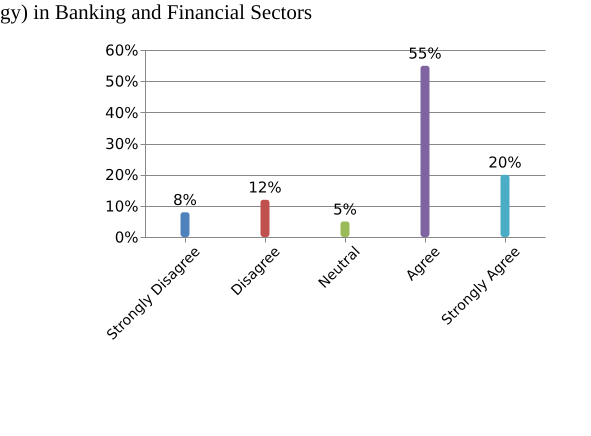 This screenshot has height=436, width=591. Describe the element at coordinates (121, 206) in the screenshot. I see `y-tick-label: 10%` at that location.